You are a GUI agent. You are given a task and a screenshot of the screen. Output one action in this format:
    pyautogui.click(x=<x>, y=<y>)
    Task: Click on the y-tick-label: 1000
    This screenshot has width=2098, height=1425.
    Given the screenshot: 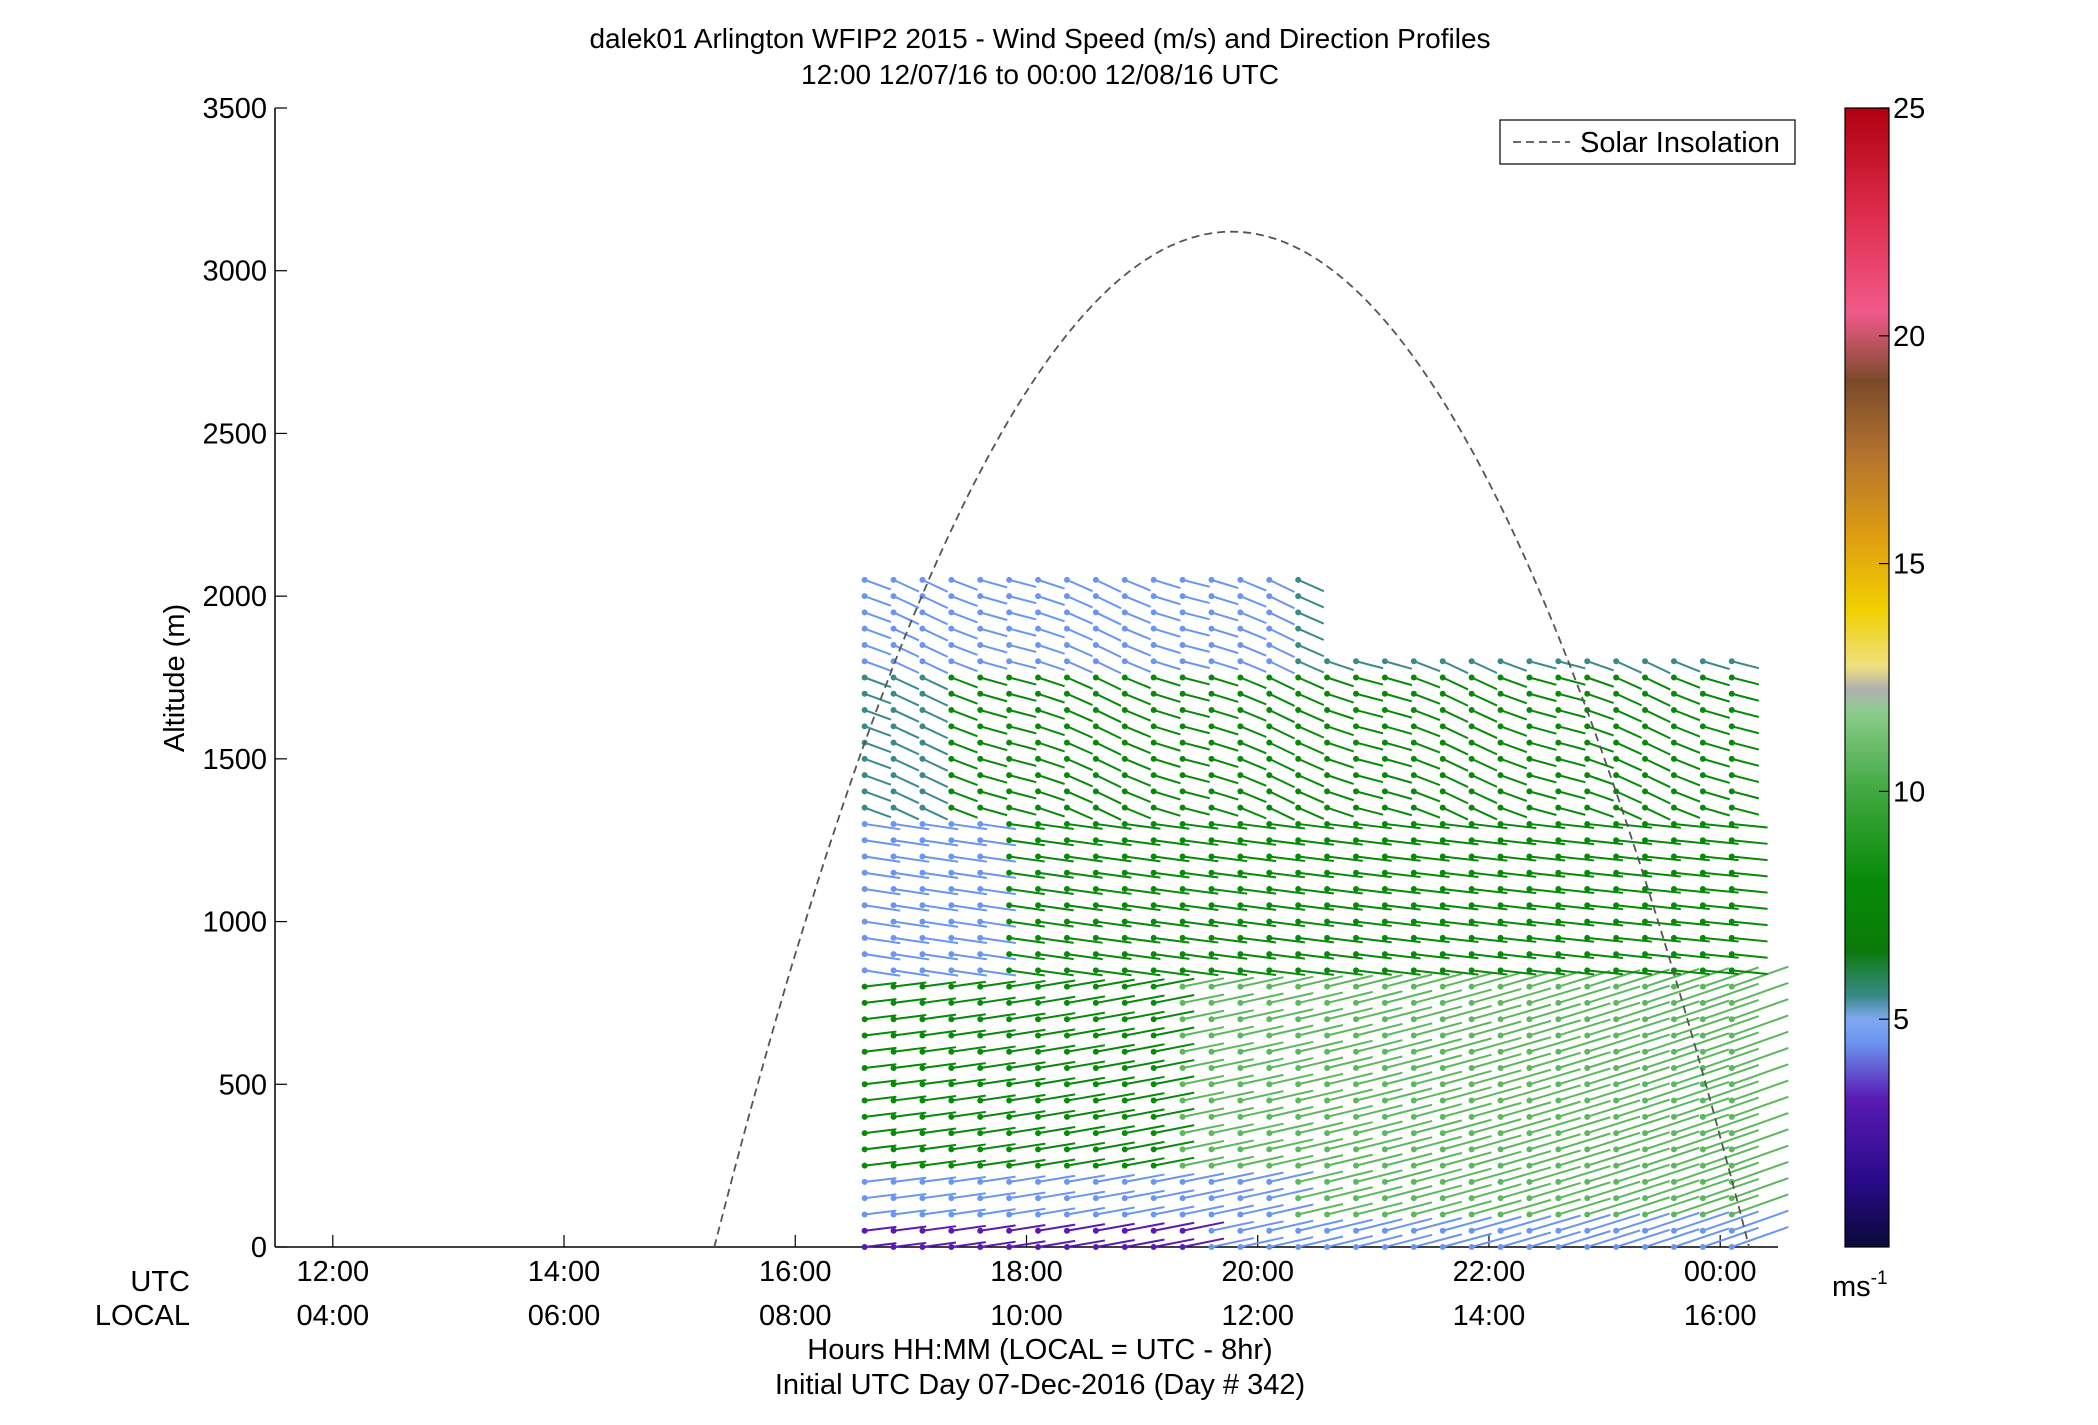 What is the action you would take?
    pyautogui.click(x=234, y=923)
    